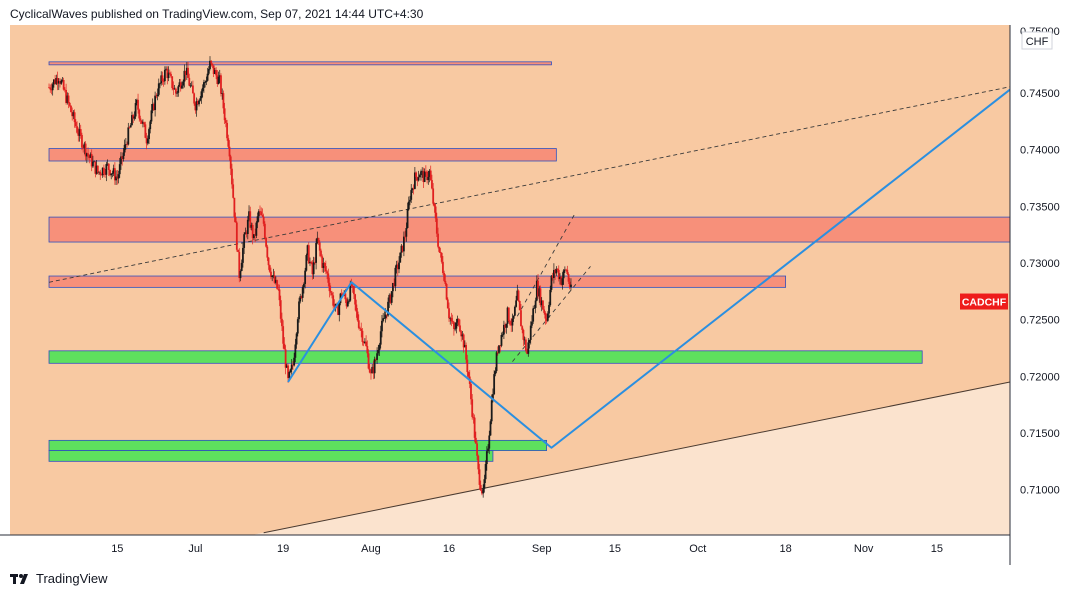  Describe the element at coordinates (449, 549) in the screenshot. I see `time-tick-label-5: 16` at that location.